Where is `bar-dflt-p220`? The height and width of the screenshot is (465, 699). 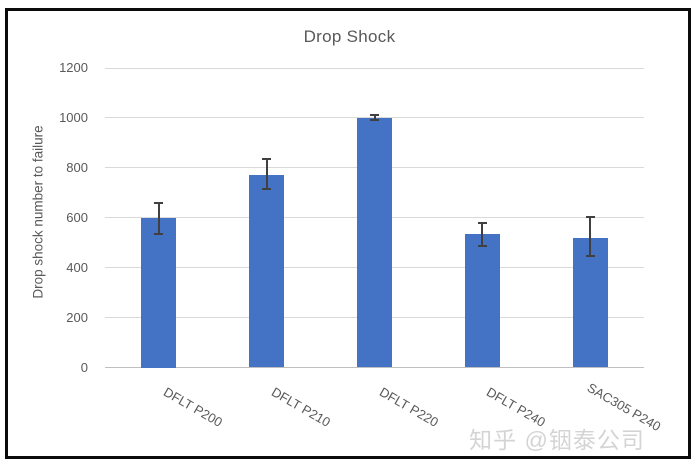
bar-dflt-p220 is located at coordinates (374, 242).